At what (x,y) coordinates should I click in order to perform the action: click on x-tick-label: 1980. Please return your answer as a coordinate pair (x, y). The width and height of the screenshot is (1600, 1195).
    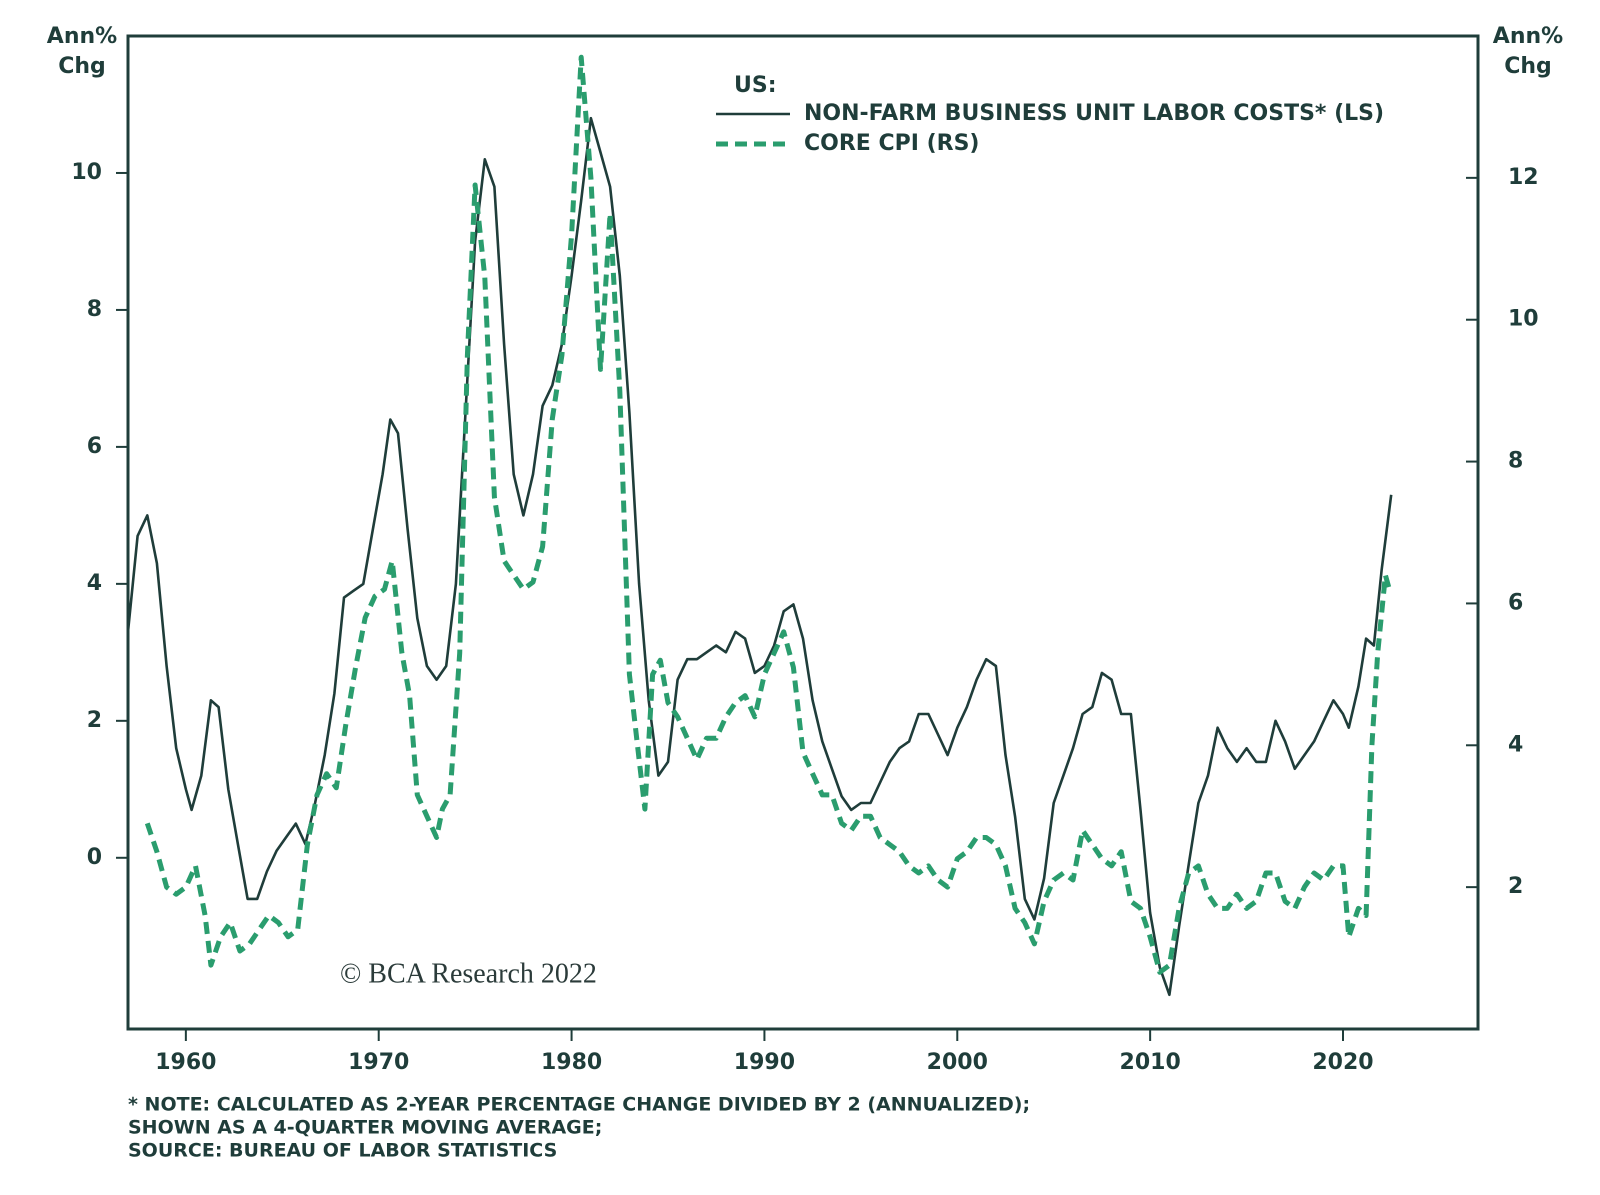
    Looking at the image, I should click on (571, 1062).